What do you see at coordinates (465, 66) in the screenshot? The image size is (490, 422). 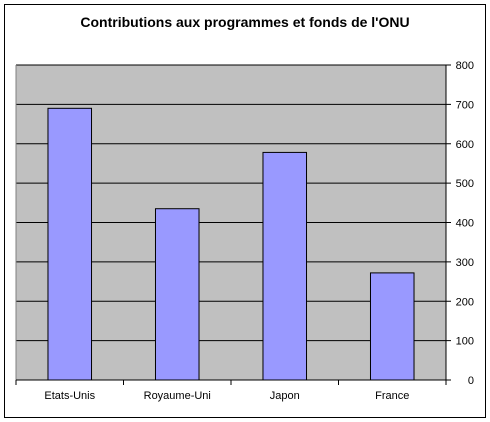 I see `y-tick-label: 800` at bounding box center [465, 66].